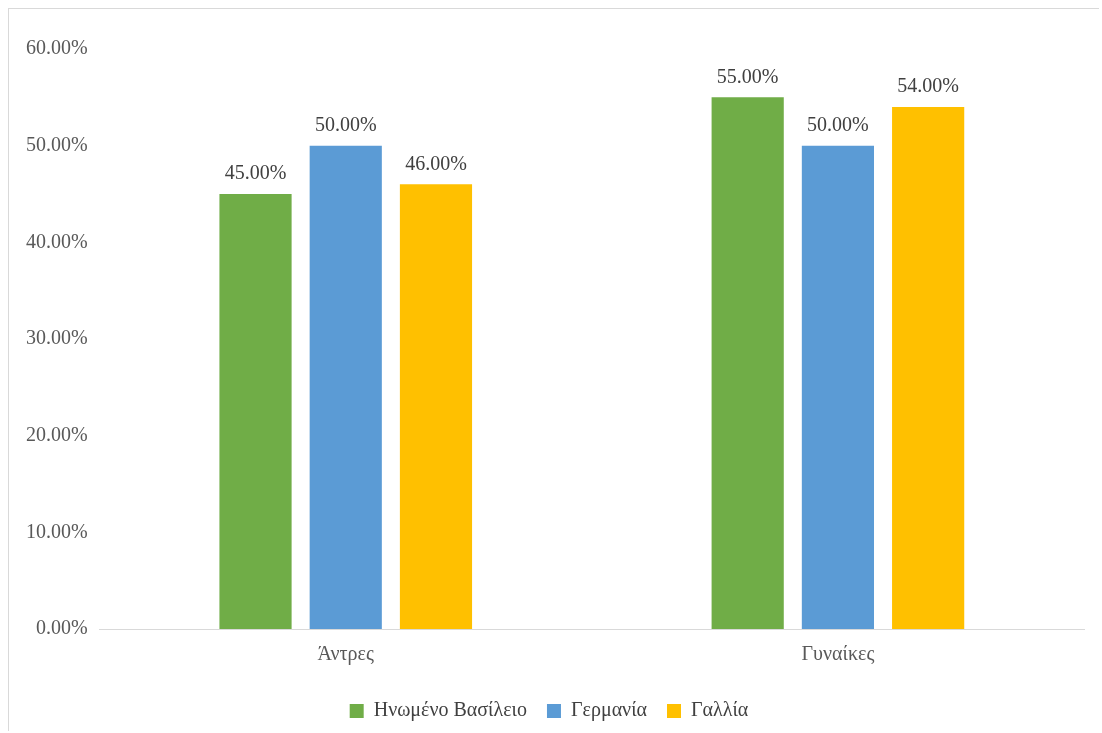  What do you see at coordinates (56, 337) in the screenshot?
I see `y-tick-label: 30.00%` at bounding box center [56, 337].